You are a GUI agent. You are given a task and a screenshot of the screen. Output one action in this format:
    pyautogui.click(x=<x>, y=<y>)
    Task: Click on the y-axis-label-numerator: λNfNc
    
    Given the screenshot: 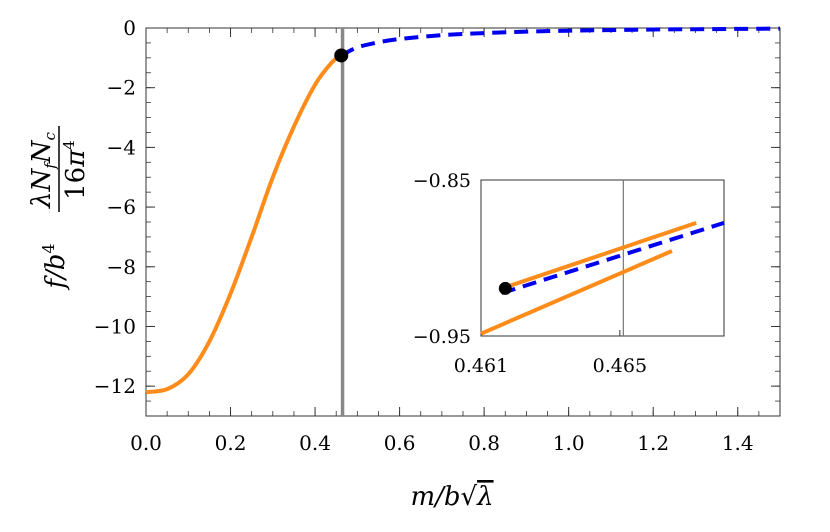 What is the action you would take?
    pyautogui.click(x=43, y=170)
    